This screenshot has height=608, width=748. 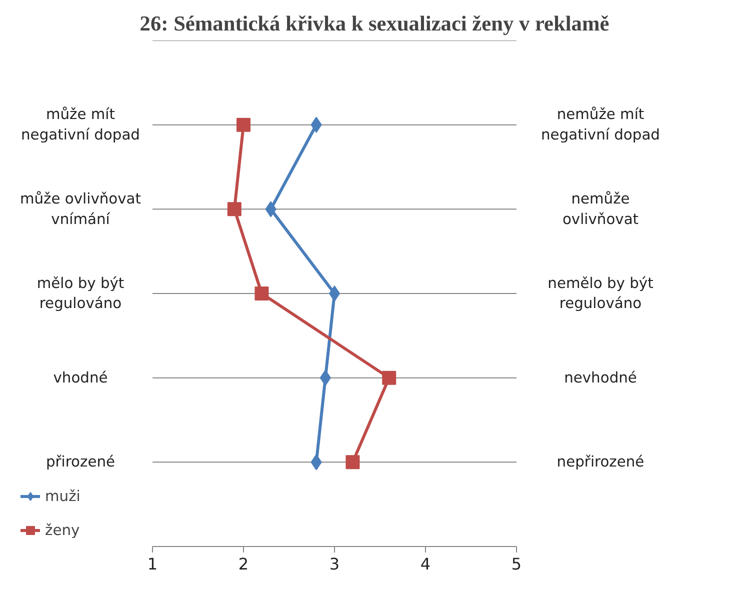 I want to click on legend-label: ženy, so click(x=62, y=530).